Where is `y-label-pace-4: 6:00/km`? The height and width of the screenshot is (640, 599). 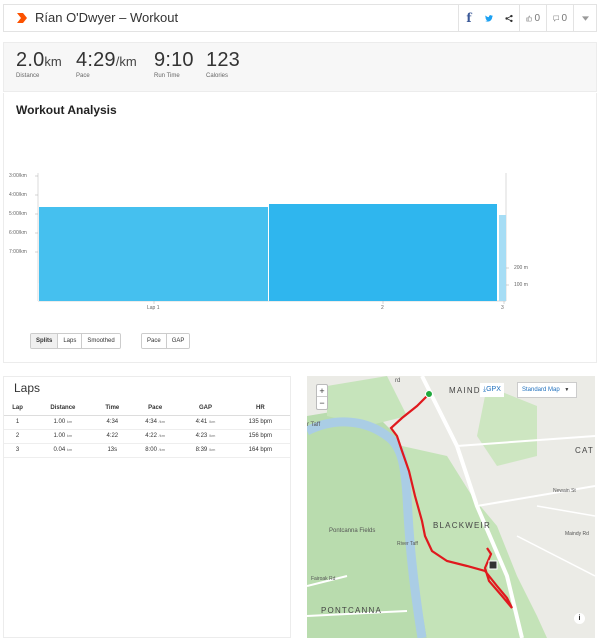
y-label-pace-4: 6:00/km is located at coordinates (18, 233).